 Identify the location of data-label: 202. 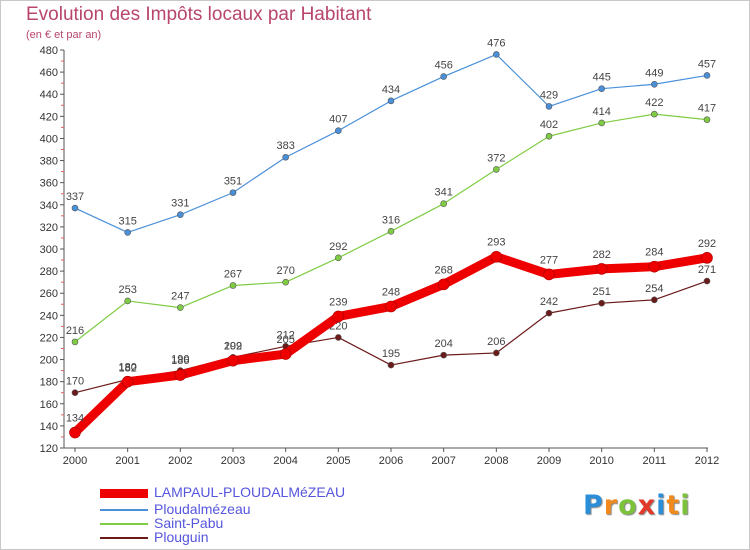
(233, 346).